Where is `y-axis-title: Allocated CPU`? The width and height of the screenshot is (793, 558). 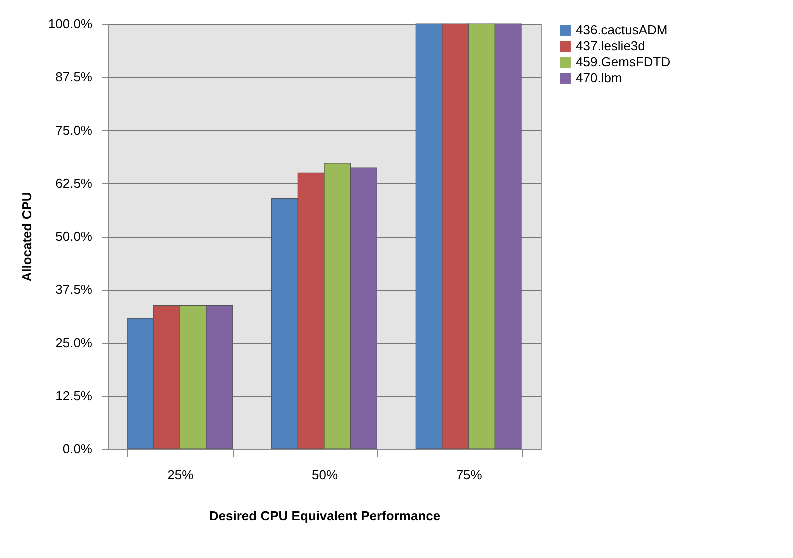
y-axis-title: Allocated CPU is located at coordinates (26, 237).